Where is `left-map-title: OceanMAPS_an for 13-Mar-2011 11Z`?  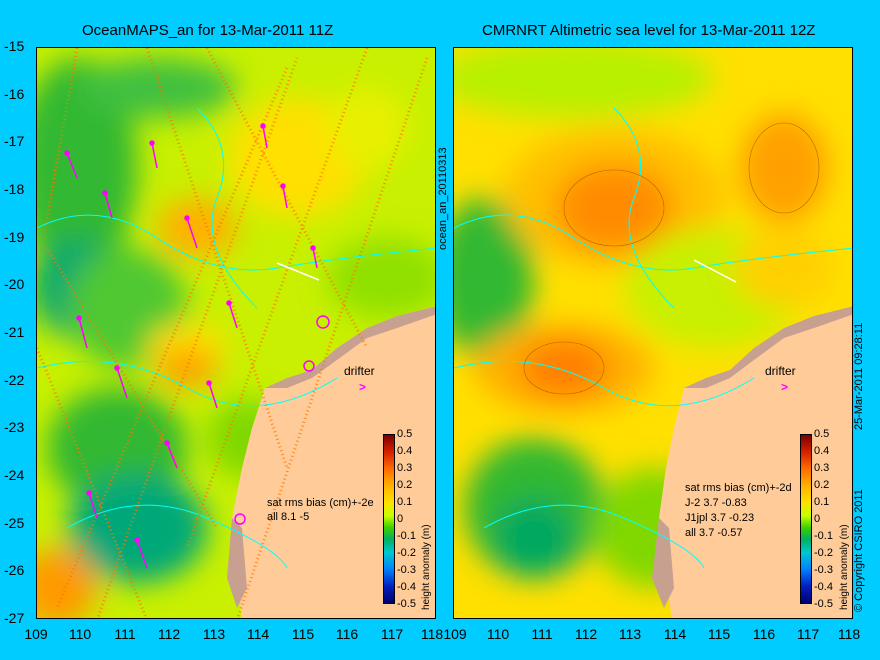 left-map-title: OceanMAPS_an for 13-Mar-2011 11Z is located at coordinates (208, 30).